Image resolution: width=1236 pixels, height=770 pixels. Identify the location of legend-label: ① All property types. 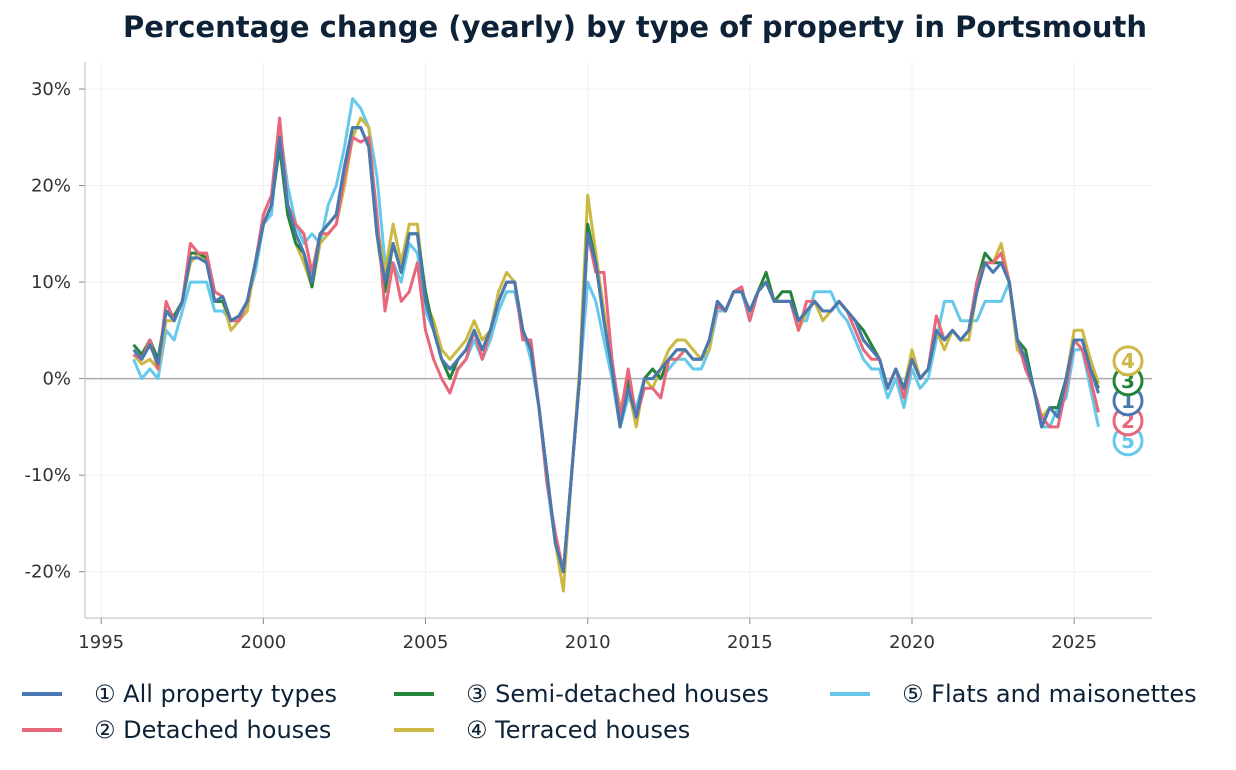
(216, 694).